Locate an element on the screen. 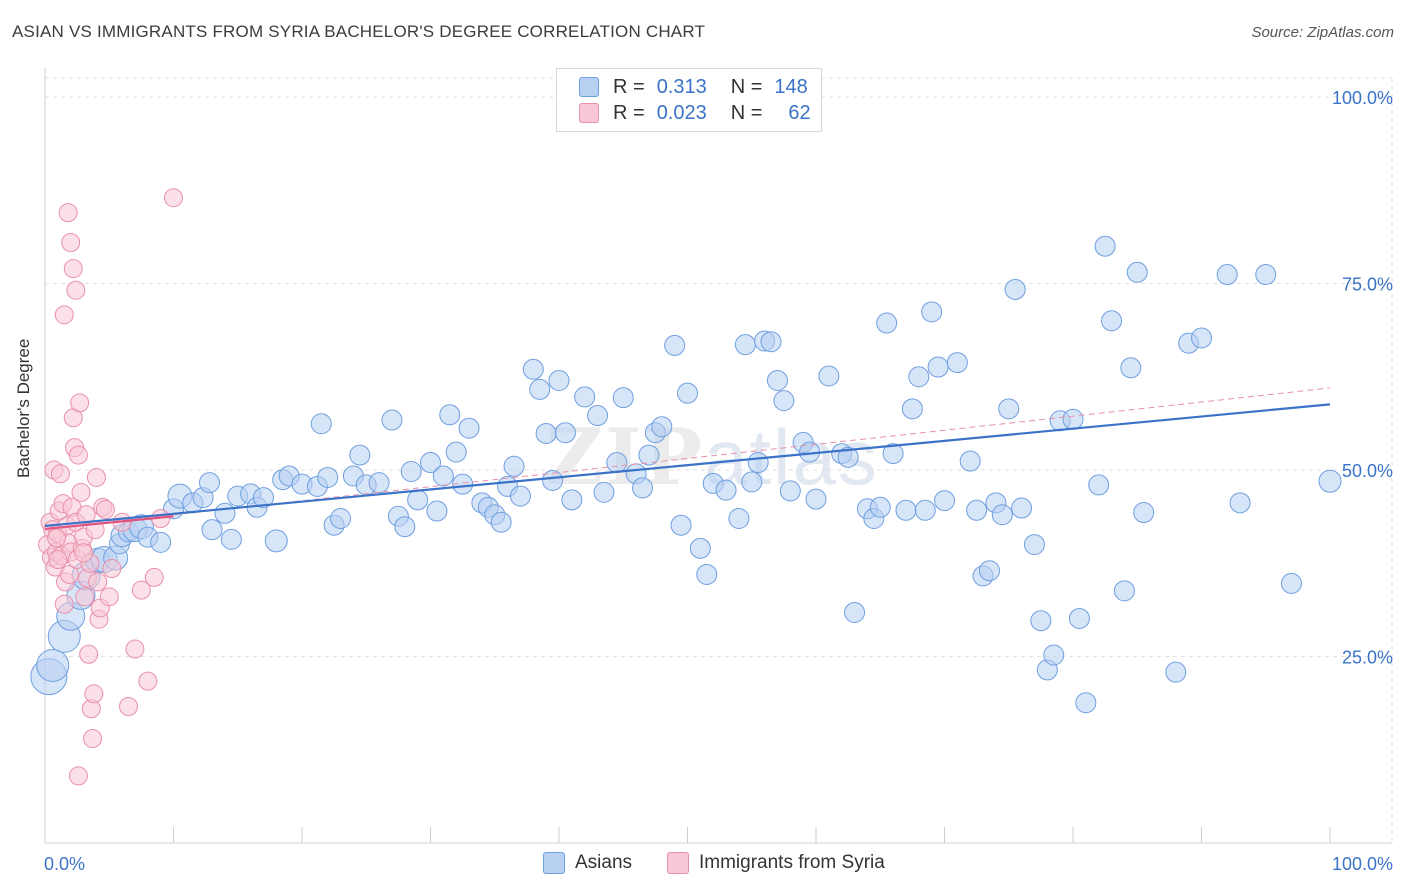 This screenshot has width=1406, height=892. asian-trend-line is located at coordinates (687, 465).